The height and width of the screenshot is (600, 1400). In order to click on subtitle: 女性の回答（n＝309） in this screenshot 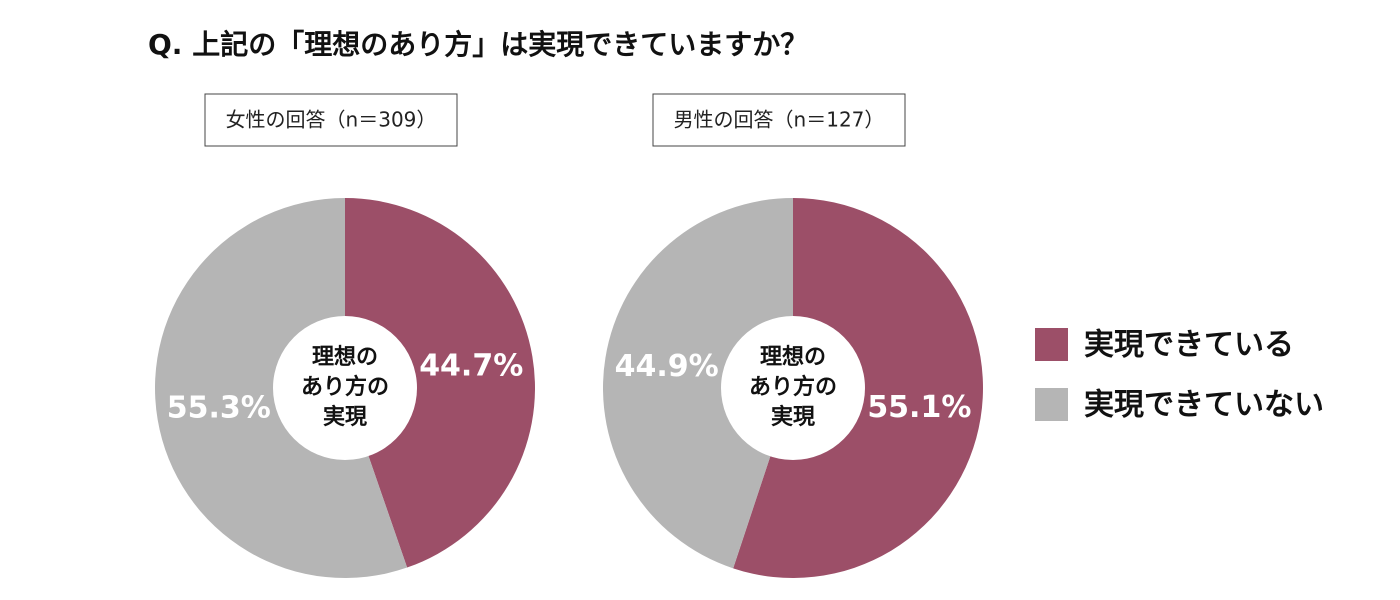, I will do `click(331, 120)`.